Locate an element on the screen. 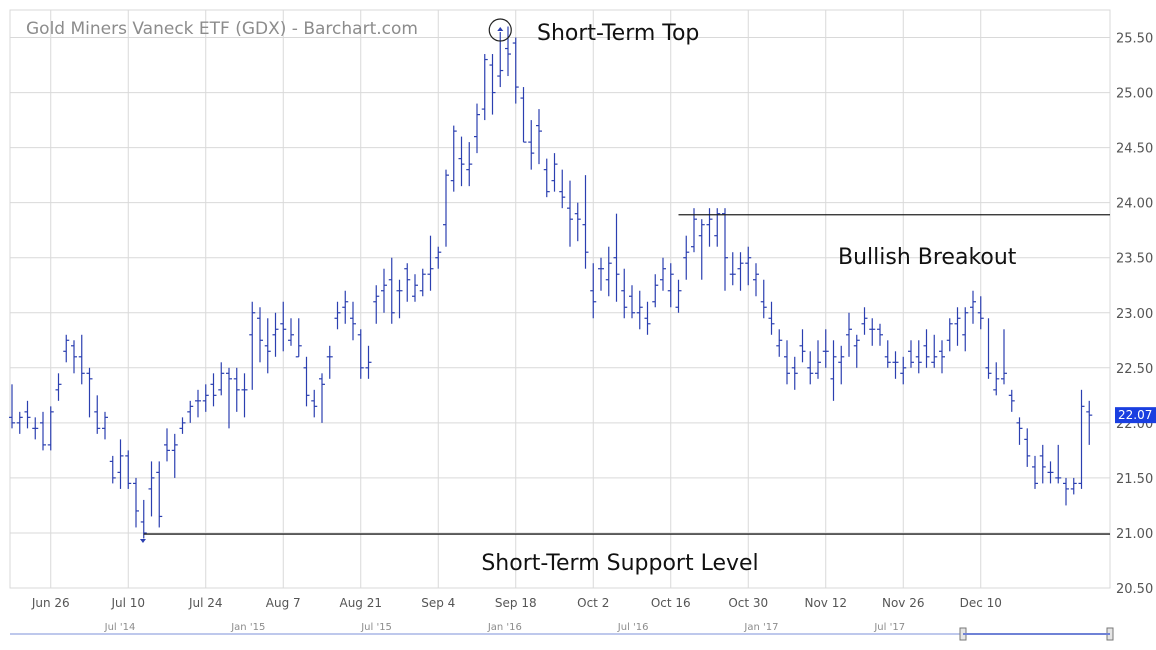  y-tick-label: 25.00 is located at coordinates (1134, 94).